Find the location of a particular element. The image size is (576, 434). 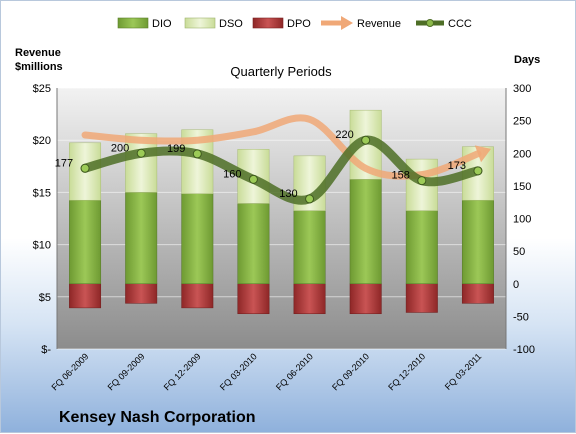

ccc-data-label: 220 is located at coordinates (344, 135).